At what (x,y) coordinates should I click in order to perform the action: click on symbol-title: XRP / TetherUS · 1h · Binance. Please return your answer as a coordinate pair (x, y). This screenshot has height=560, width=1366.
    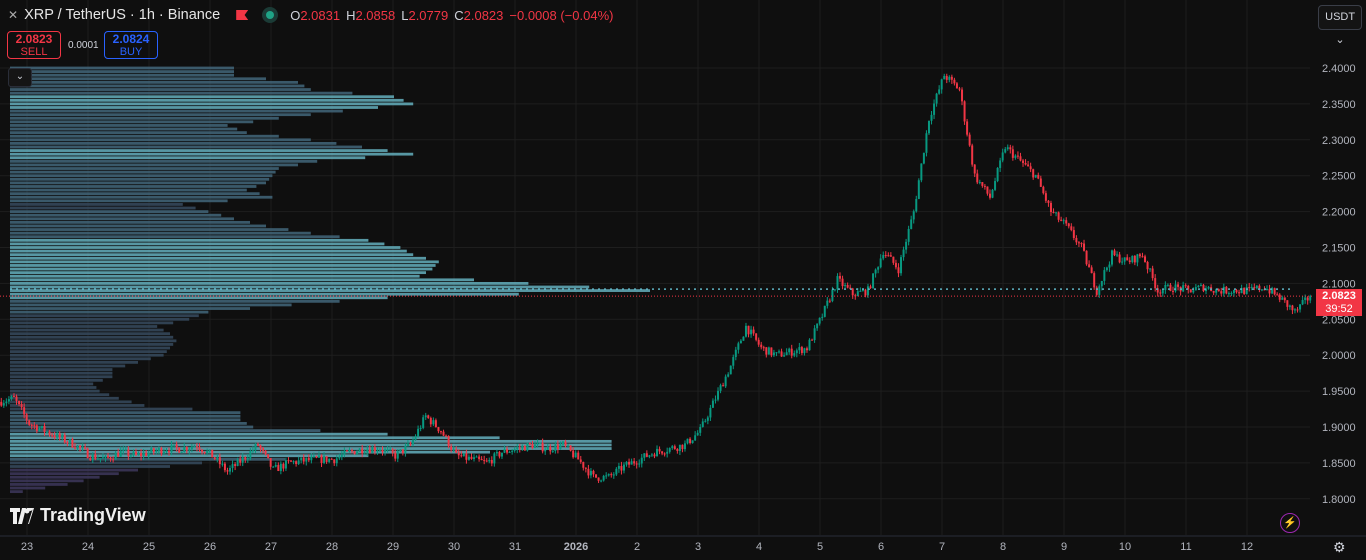
    Looking at the image, I should click on (122, 15).